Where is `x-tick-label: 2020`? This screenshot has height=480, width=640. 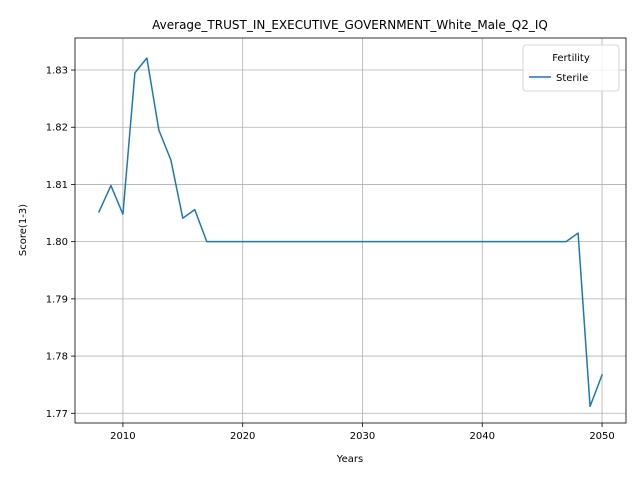 x-tick-label: 2020 is located at coordinates (242, 436).